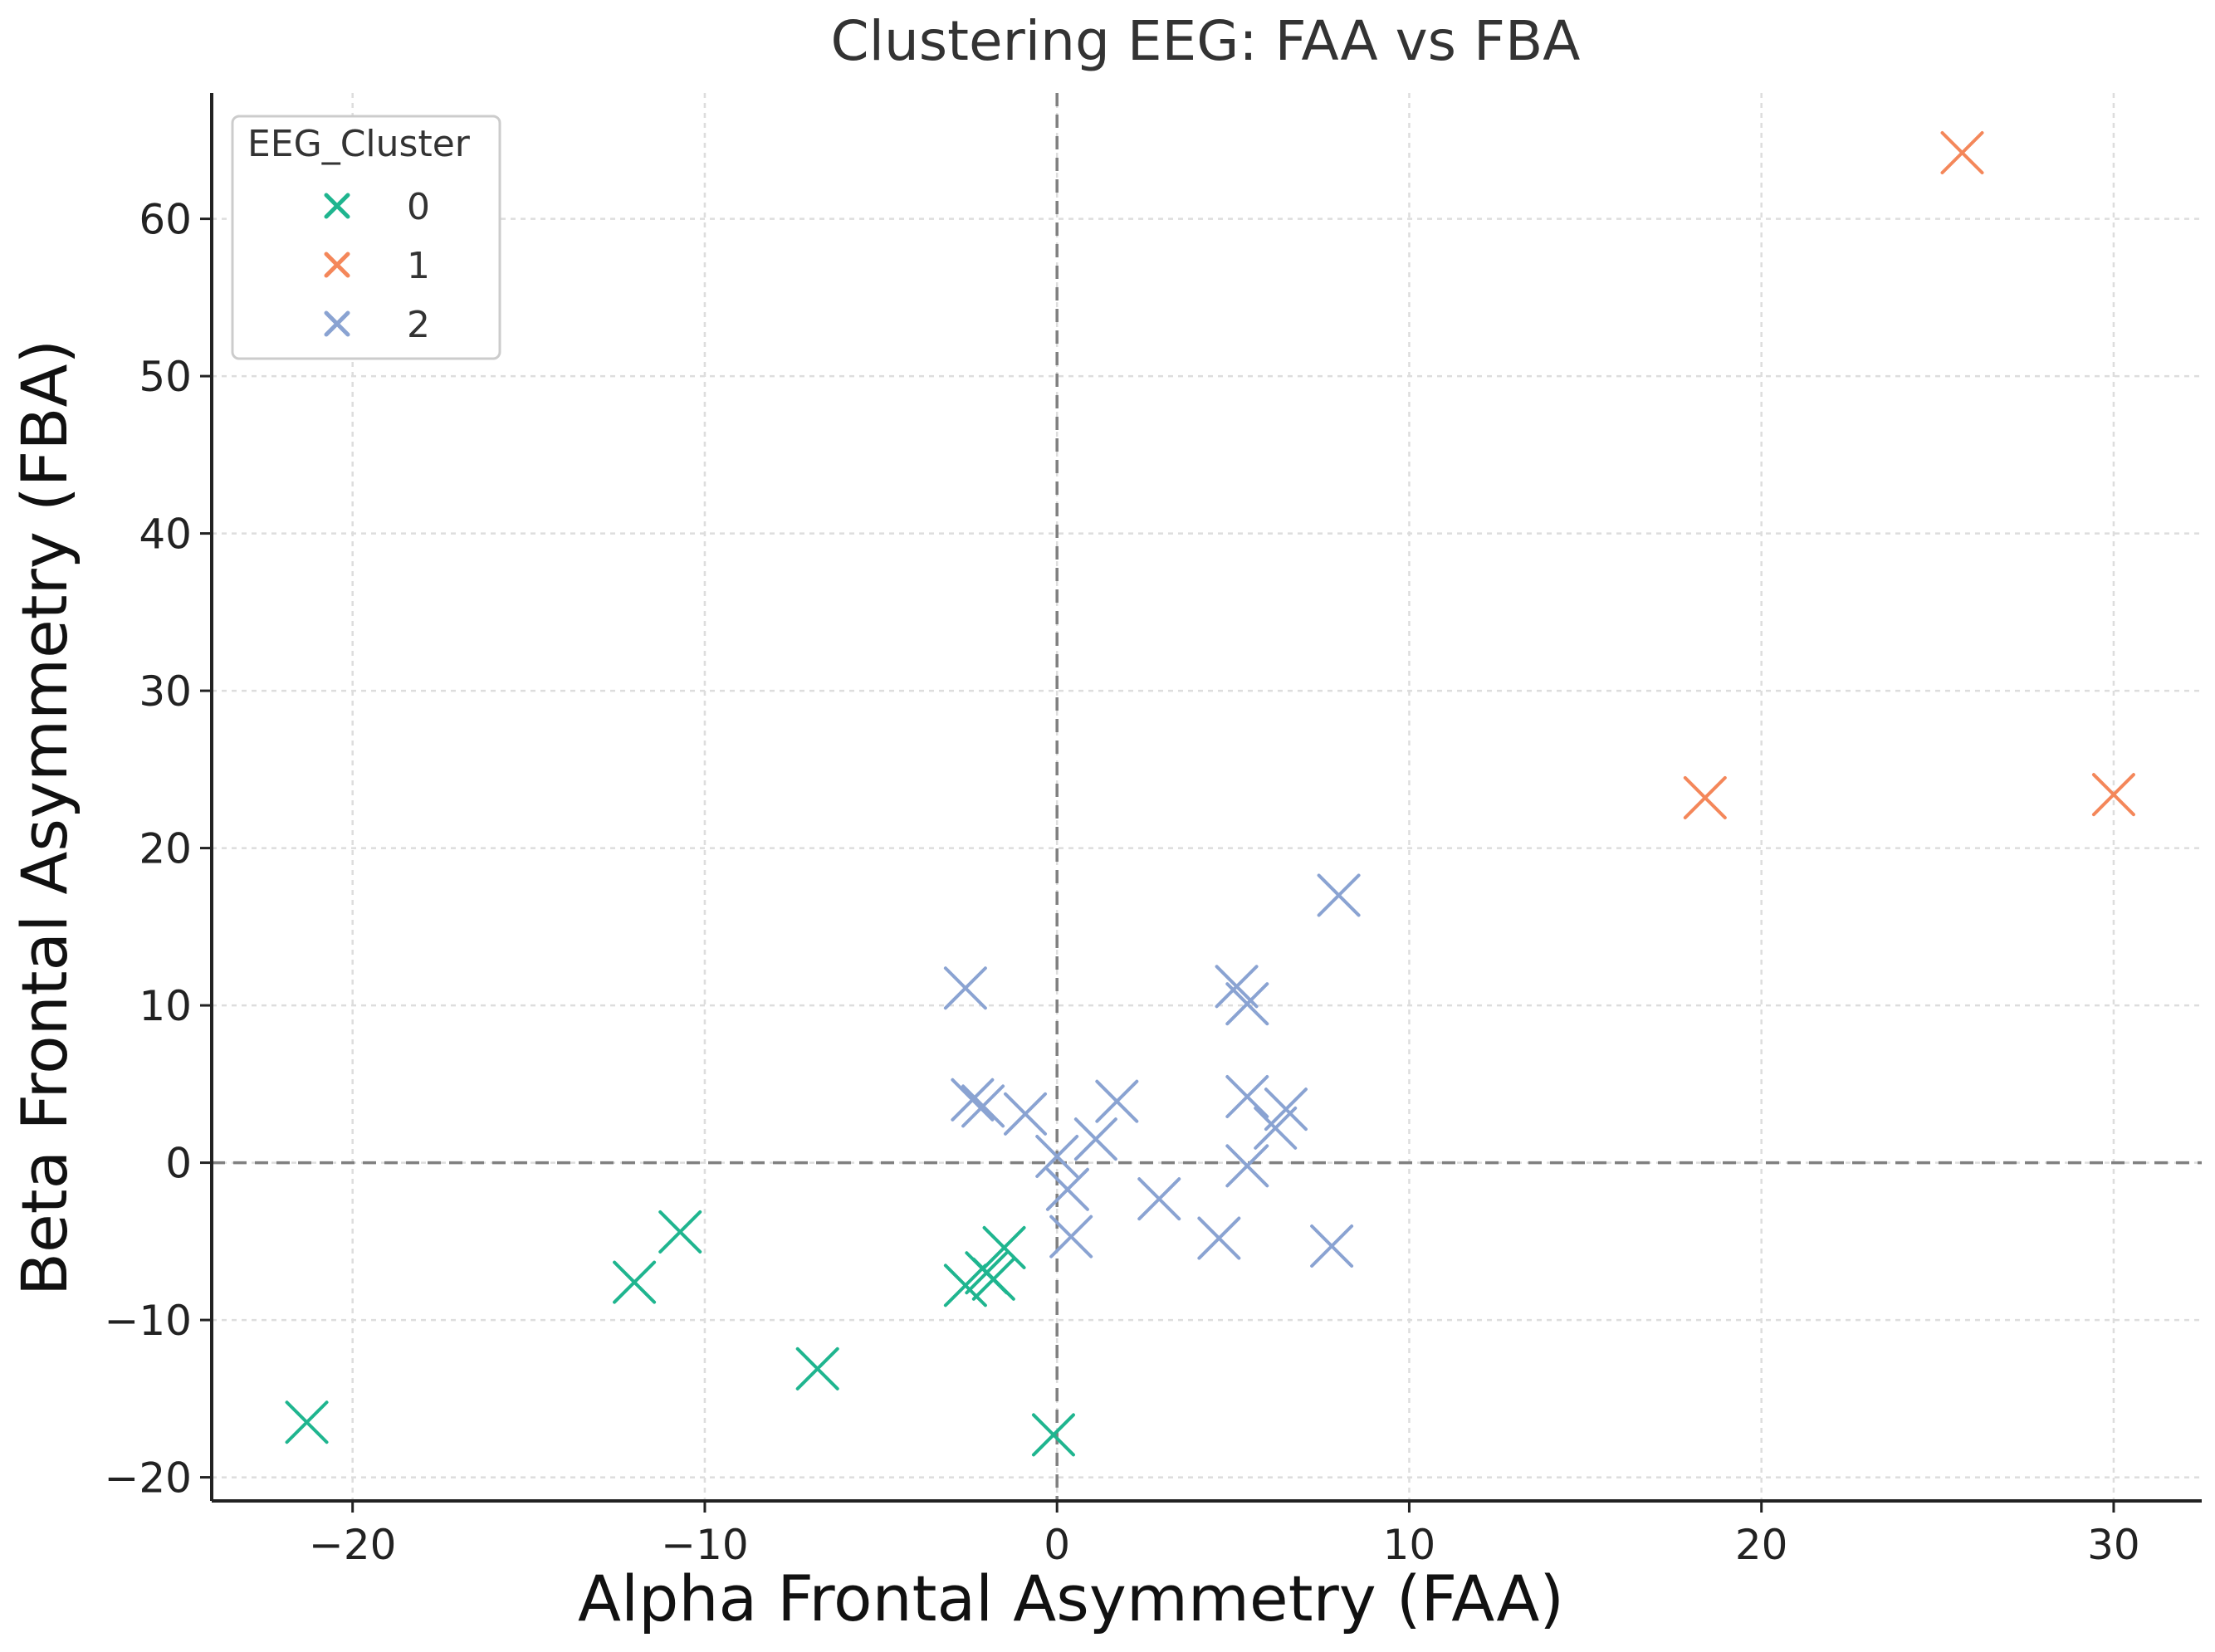  Describe the element at coordinates (1225, 1535) in the screenshot. I see `x-axis-ticks: −20 −10 0 10 20 30` at that location.